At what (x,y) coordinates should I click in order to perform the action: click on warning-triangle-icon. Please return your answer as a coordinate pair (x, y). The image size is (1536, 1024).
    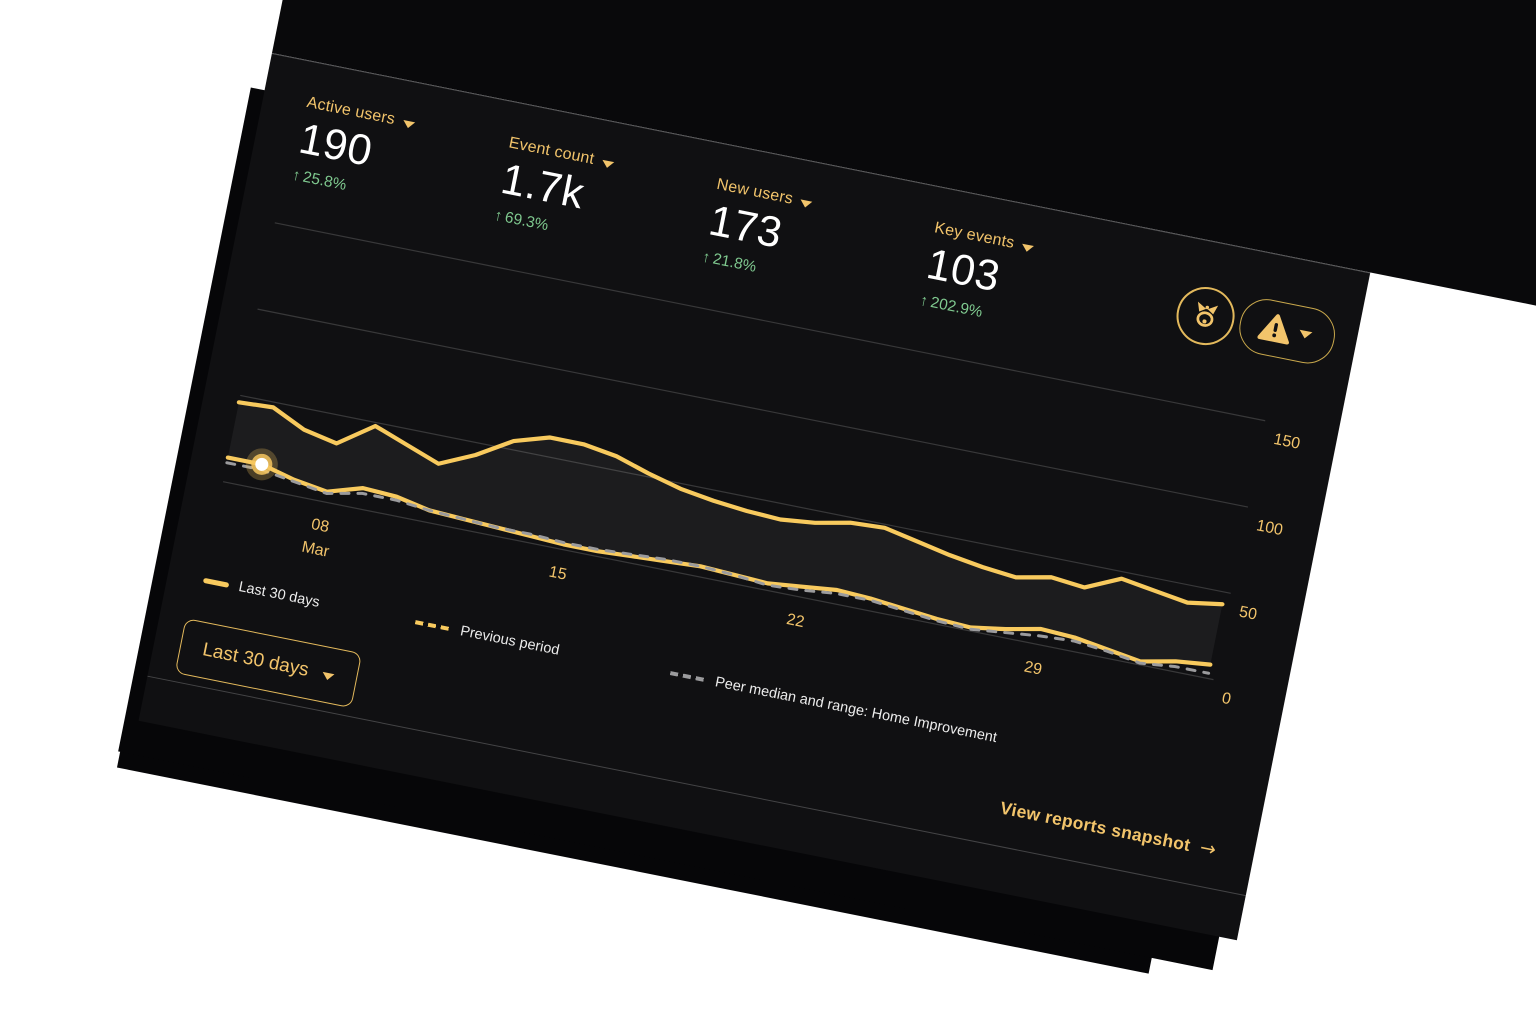
    Looking at the image, I should click on (1285, 329).